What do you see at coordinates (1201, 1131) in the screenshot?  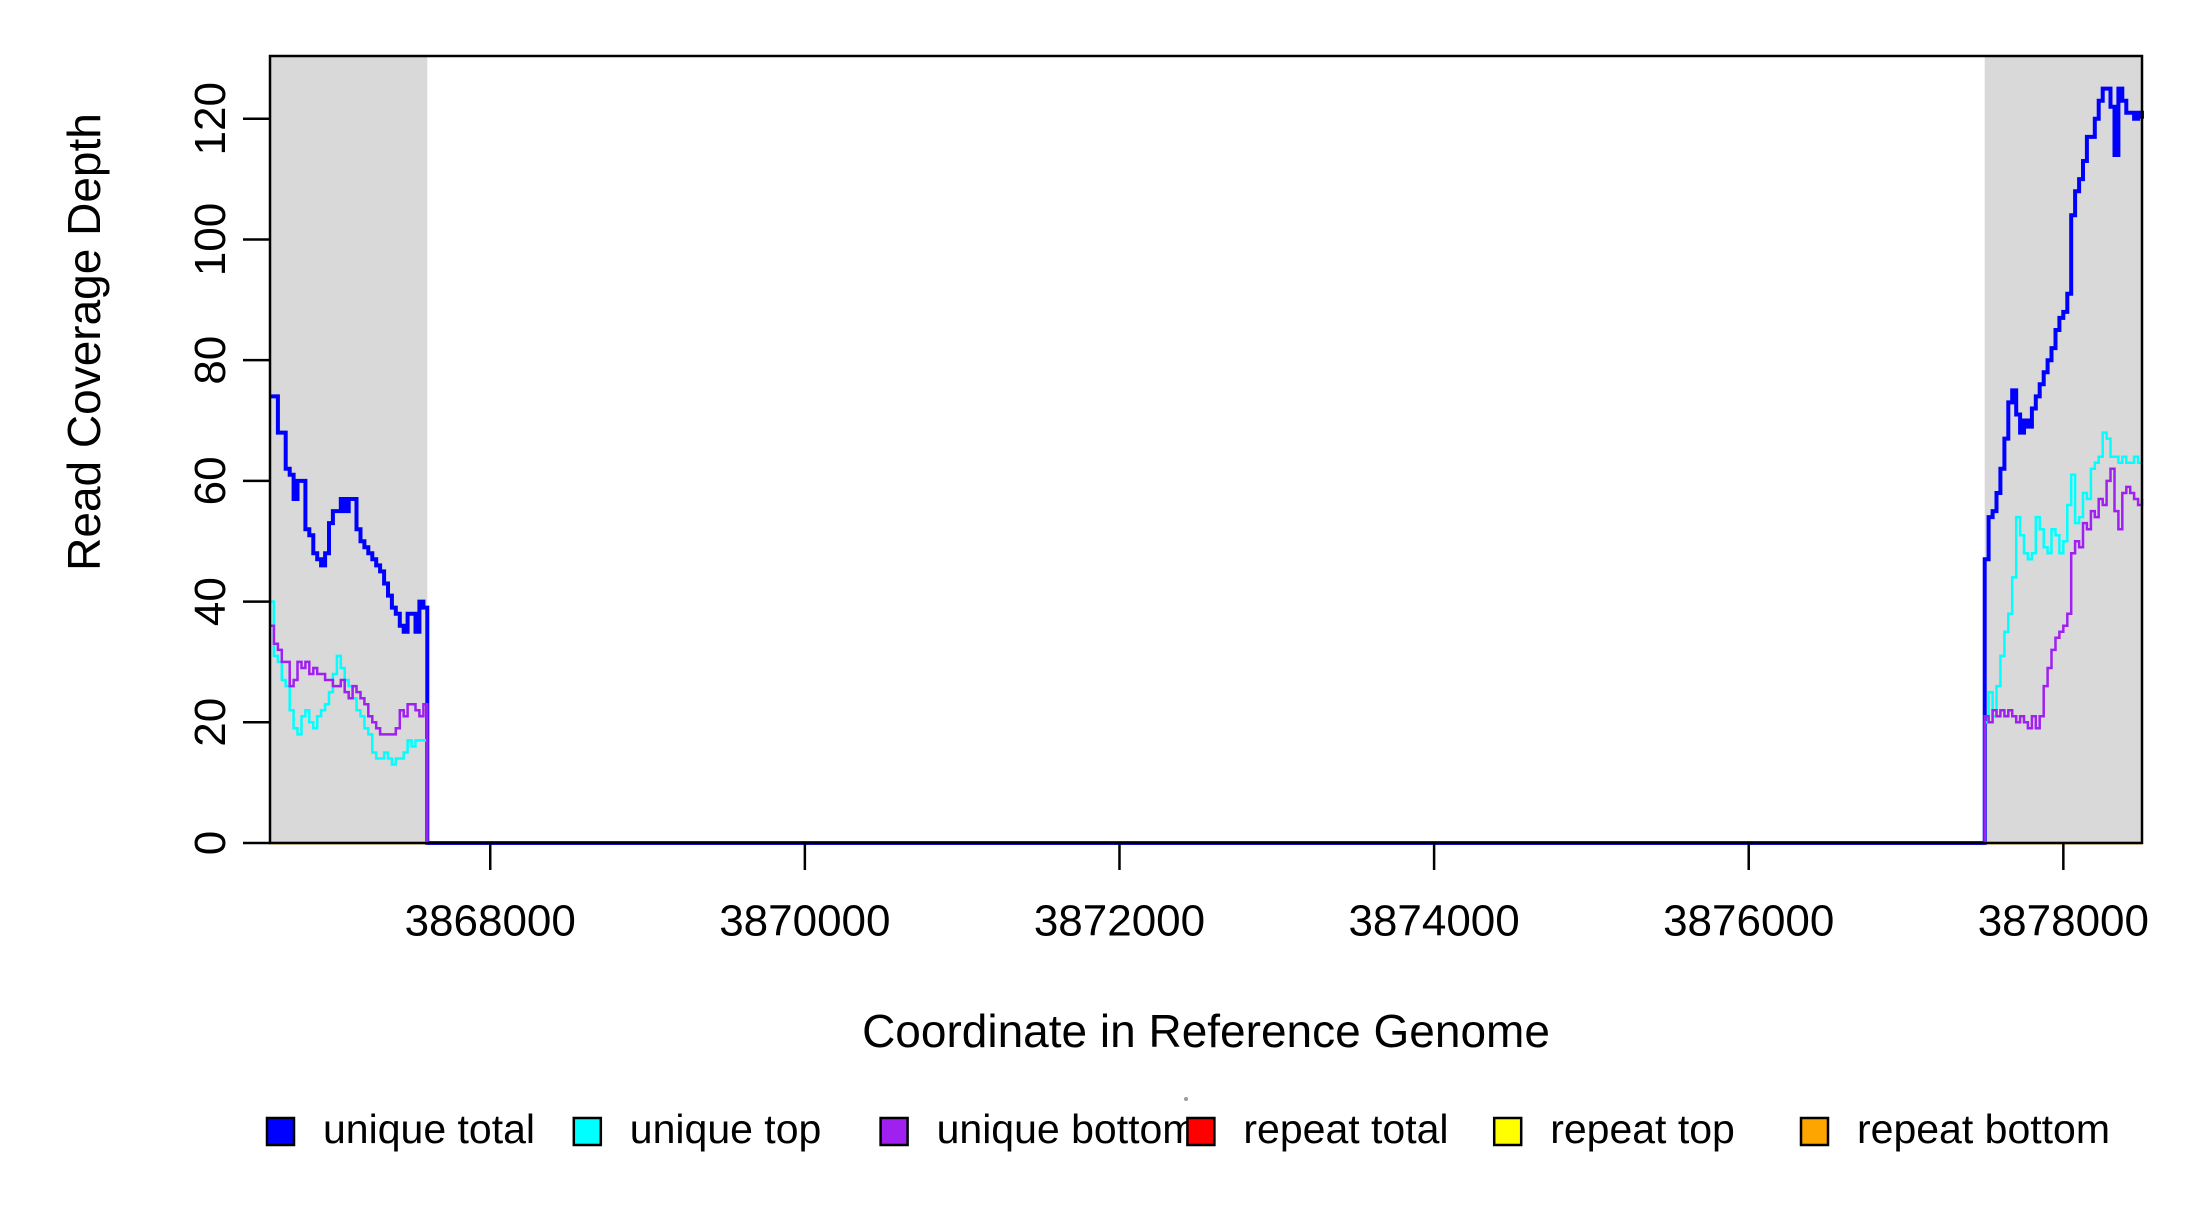 I see `legend-swatch-repeat-total` at bounding box center [1201, 1131].